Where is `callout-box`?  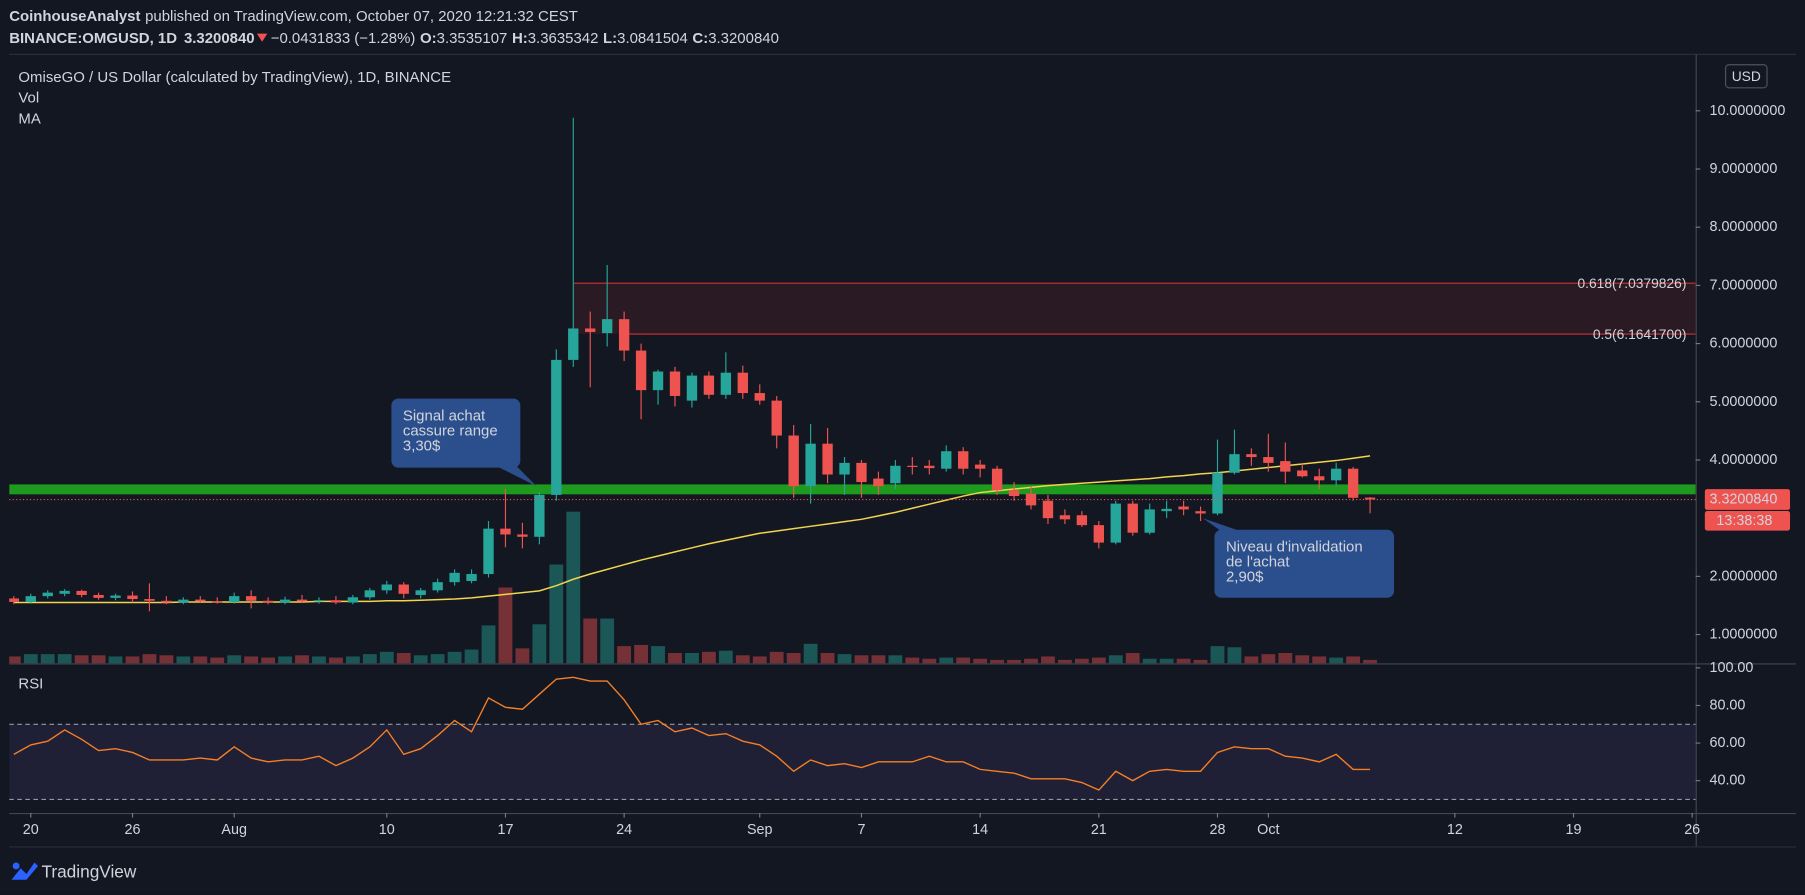
callout-box is located at coordinates (1304, 563).